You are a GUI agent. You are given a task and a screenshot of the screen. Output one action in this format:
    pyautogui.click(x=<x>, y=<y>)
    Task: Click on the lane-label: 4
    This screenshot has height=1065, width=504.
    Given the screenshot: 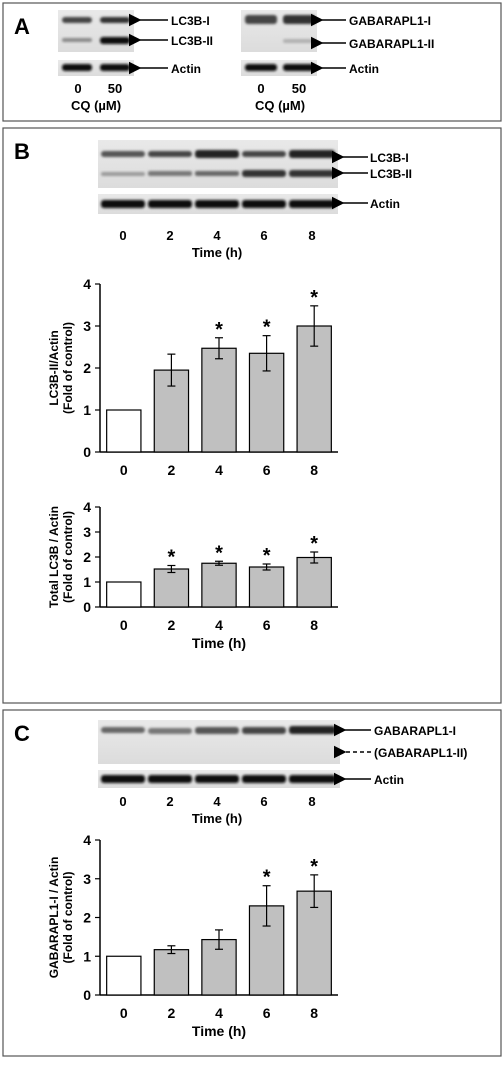 What is the action you would take?
    pyautogui.click(x=217, y=235)
    